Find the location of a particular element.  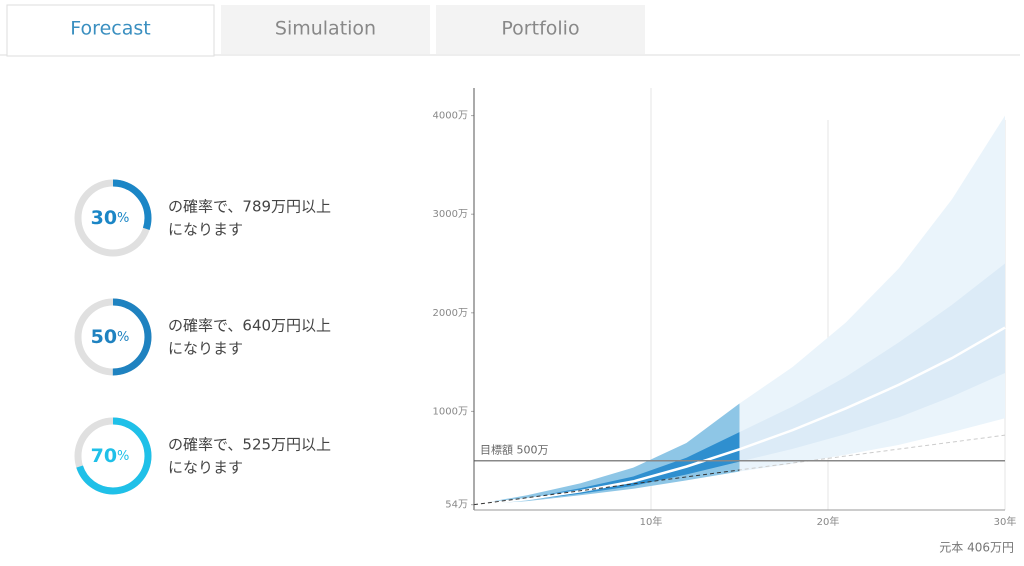

tab: Simulation is located at coordinates (325, 29).